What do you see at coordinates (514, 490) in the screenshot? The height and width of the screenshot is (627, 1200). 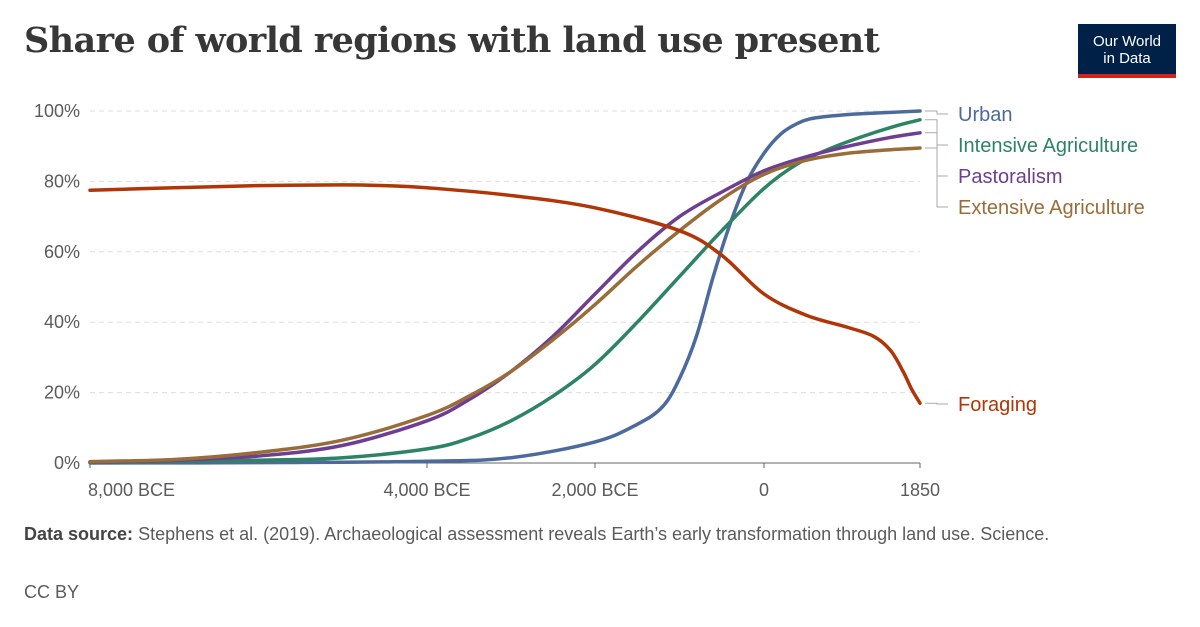 I see `x-axis-labels: 8,000 BCE 4,000 BCE 2,000 BCE 0 1850` at bounding box center [514, 490].